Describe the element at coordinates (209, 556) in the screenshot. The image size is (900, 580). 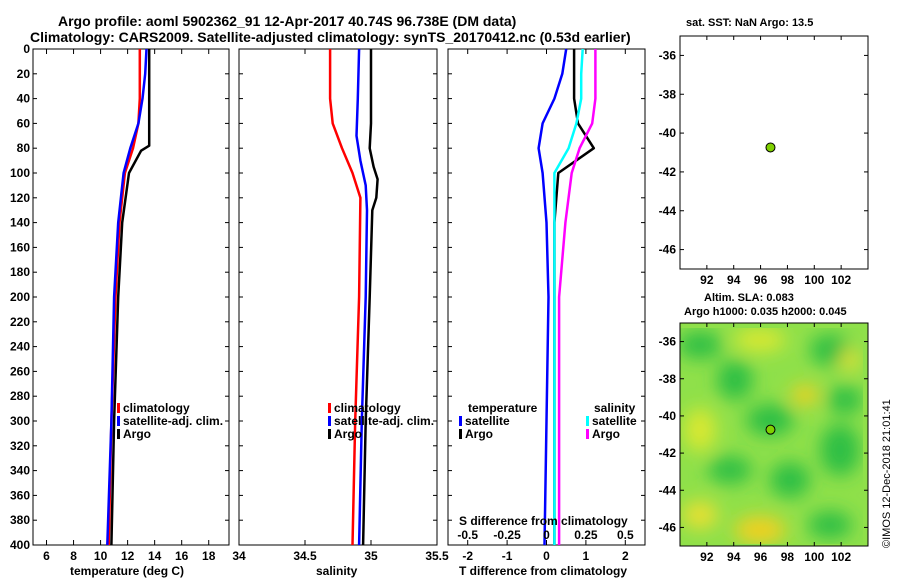
I see `temperature-xtick-label: 18` at that location.